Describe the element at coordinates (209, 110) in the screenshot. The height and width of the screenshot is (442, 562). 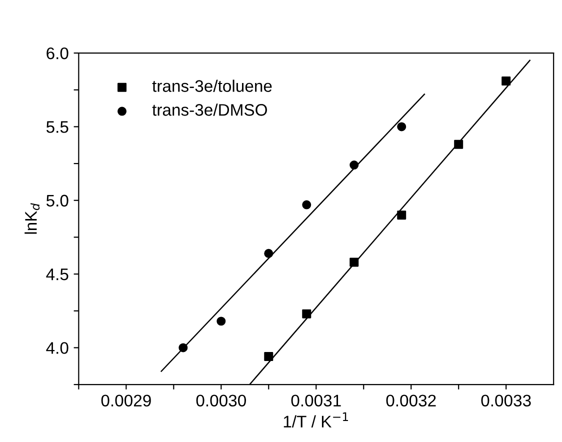
I see `legend-label: trans-3e/DMSO` at that location.